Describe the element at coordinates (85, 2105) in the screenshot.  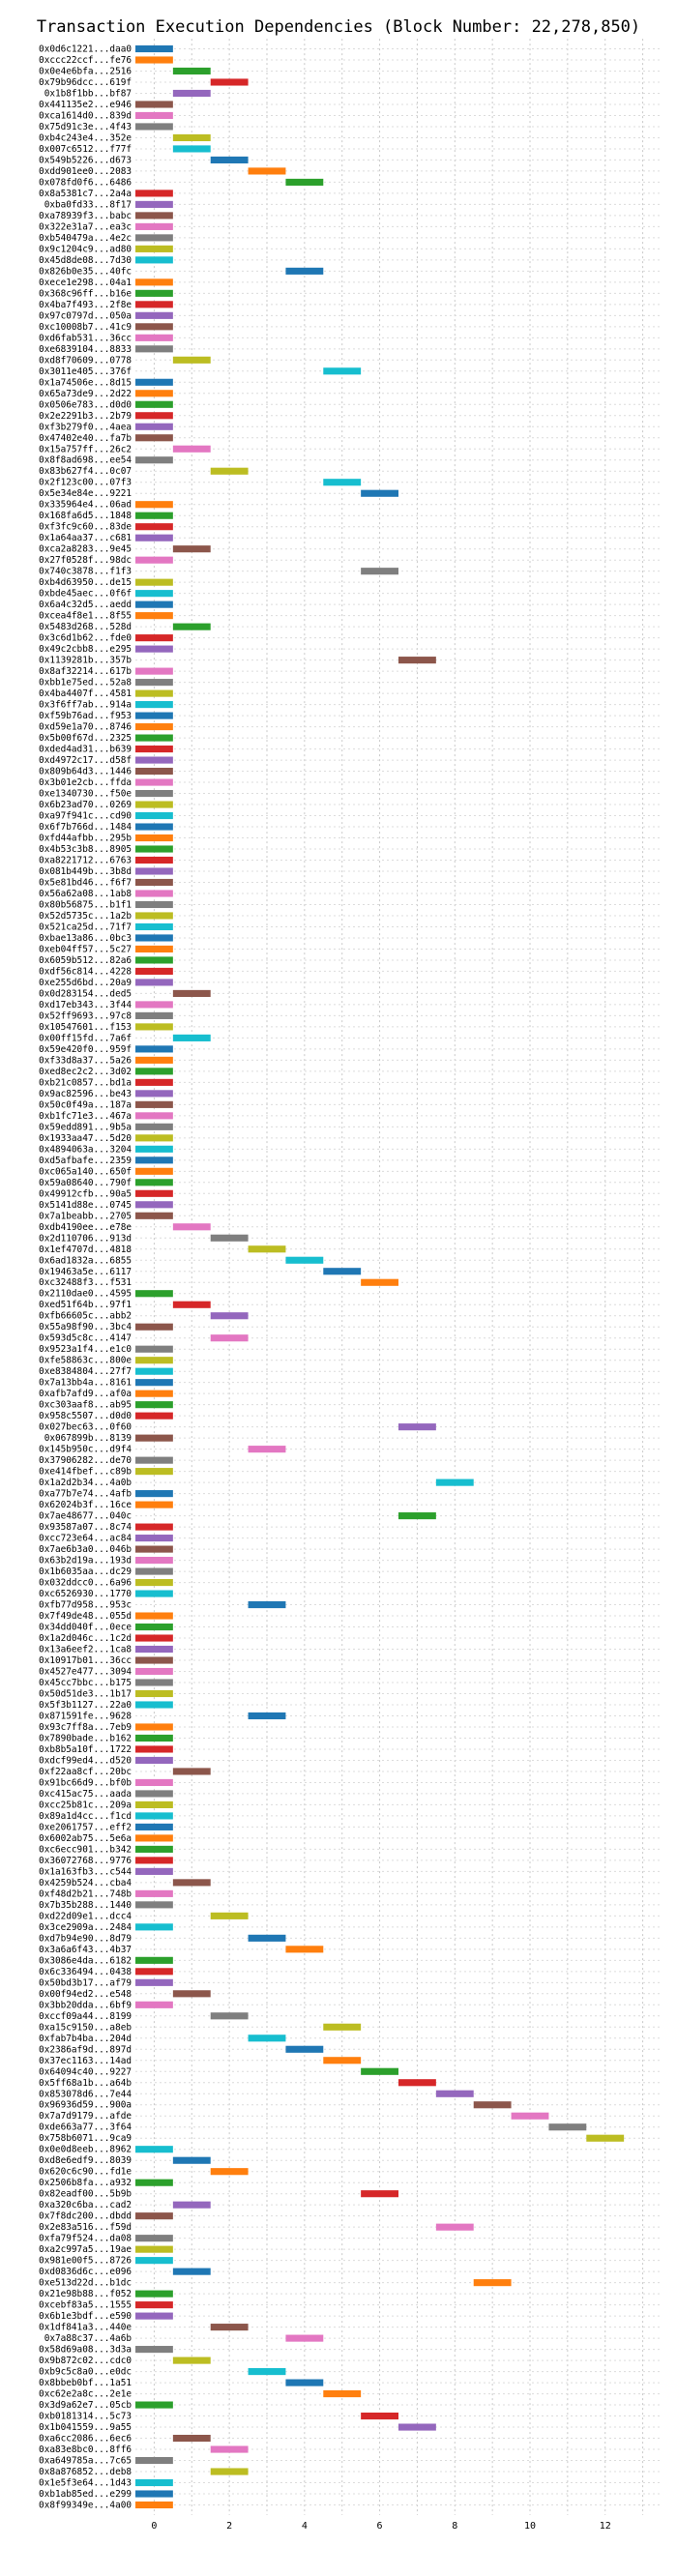
I see `tx-label: 0x96936d59...900a` at that location.